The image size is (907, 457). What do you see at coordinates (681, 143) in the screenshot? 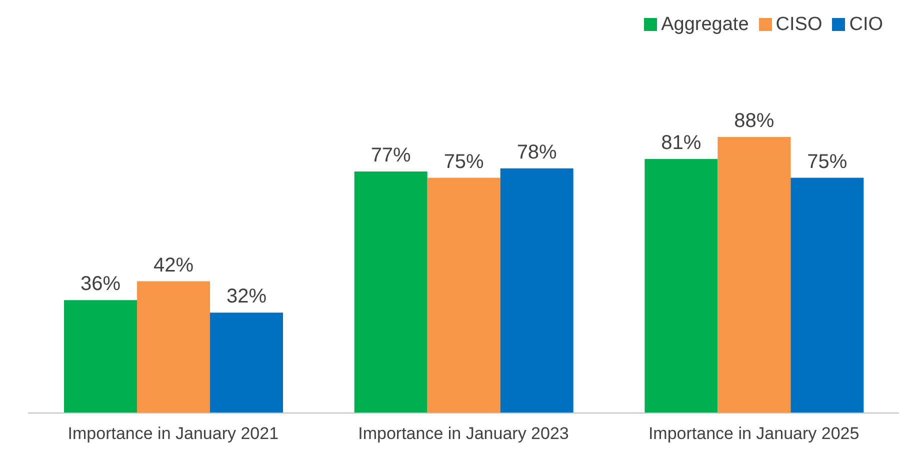
I see `data-label: 81%` at bounding box center [681, 143].